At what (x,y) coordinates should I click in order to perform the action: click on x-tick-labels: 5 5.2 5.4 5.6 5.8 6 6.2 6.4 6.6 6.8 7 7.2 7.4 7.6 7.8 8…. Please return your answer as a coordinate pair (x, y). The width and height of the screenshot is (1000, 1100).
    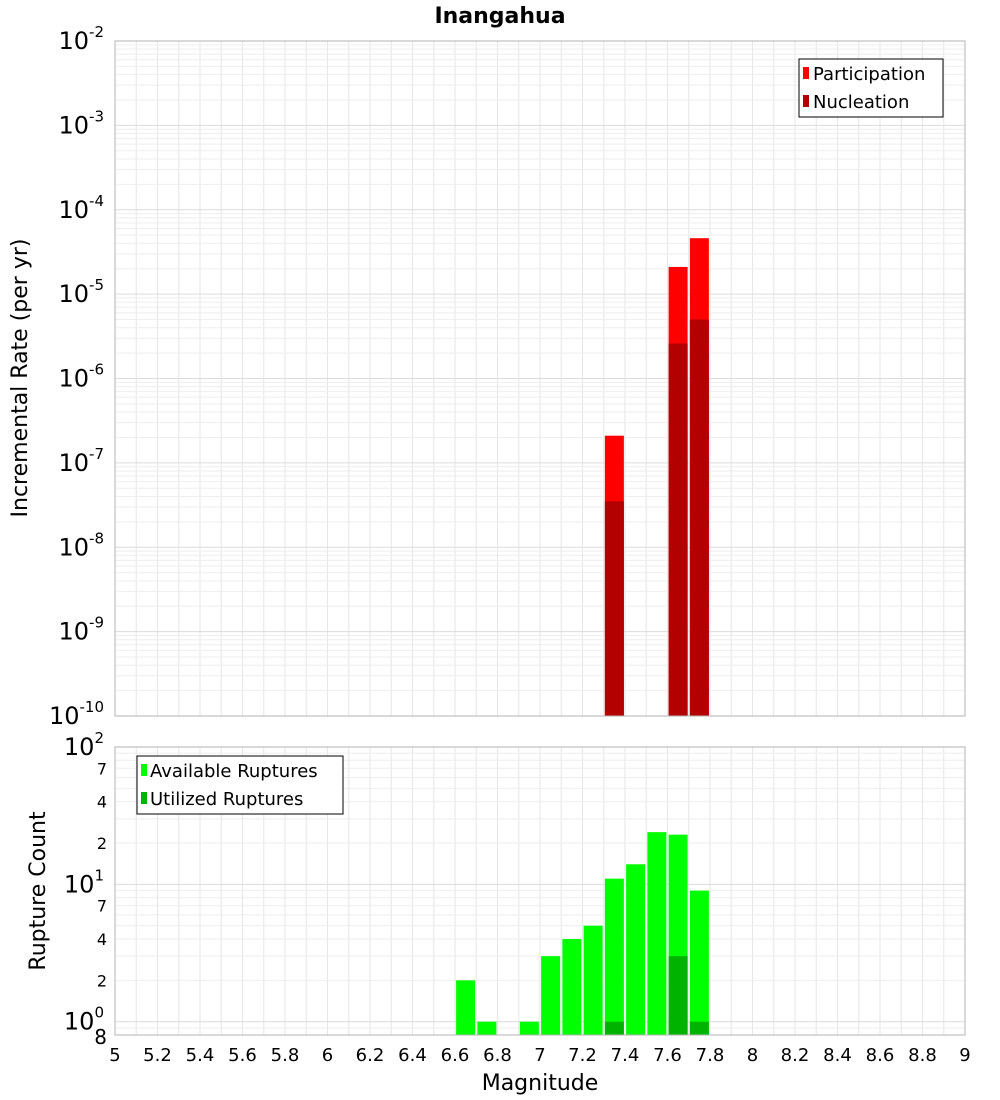
    Looking at the image, I should click on (539, 1055).